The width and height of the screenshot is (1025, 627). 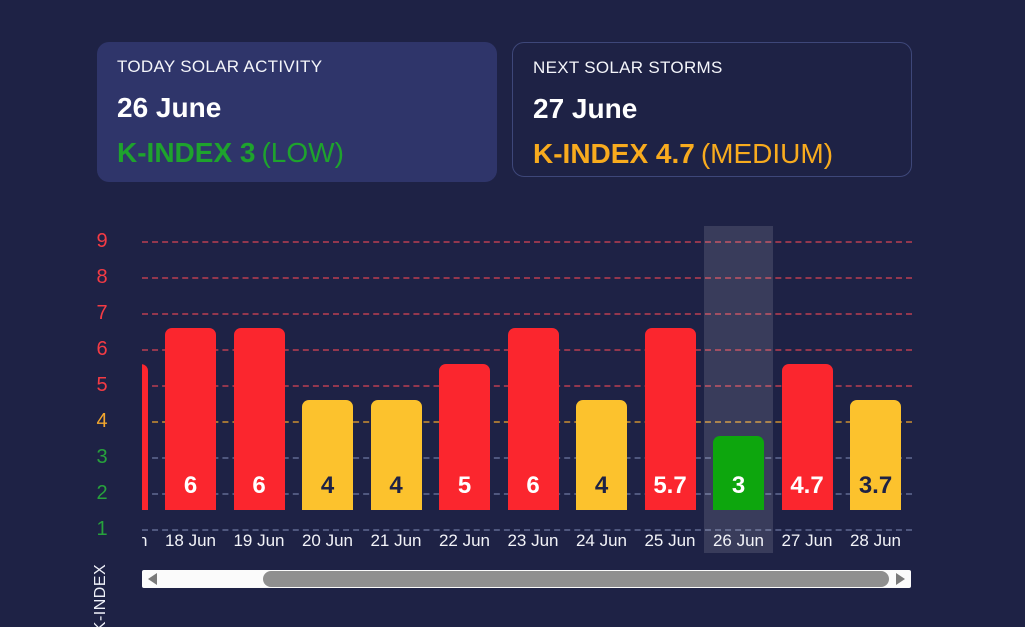 What do you see at coordinates (807, 540) in the screenshot?
I see `x-axis-label: 27 Jun` at bounding box center [807, 540].